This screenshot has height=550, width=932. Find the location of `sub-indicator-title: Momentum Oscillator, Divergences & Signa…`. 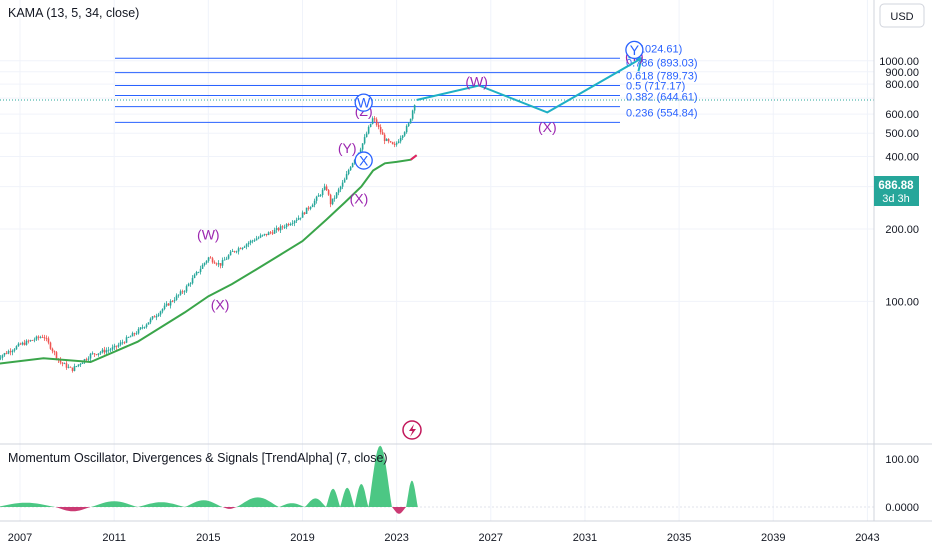

sub-indicator-title: Momentum Oscillator, Divergences & Signa… is located at coordinates (198, 458).